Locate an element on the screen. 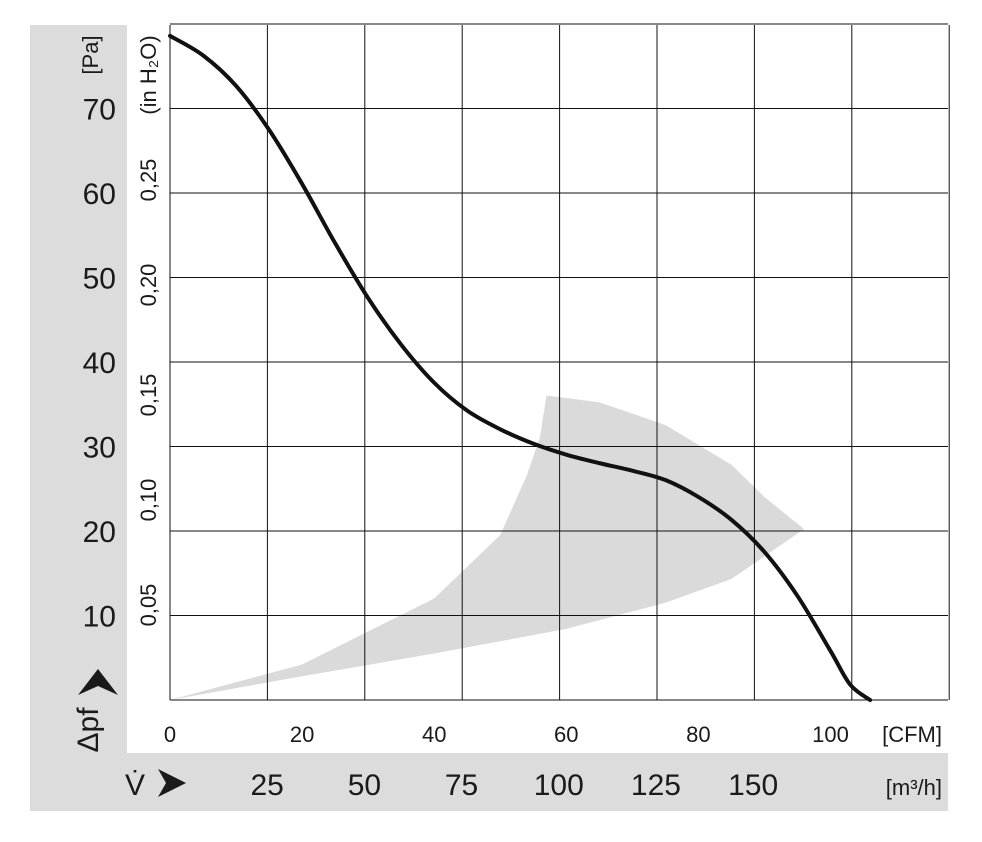  y-tick-label-inh2o: 0,10 is located at coordinates (148, 500).